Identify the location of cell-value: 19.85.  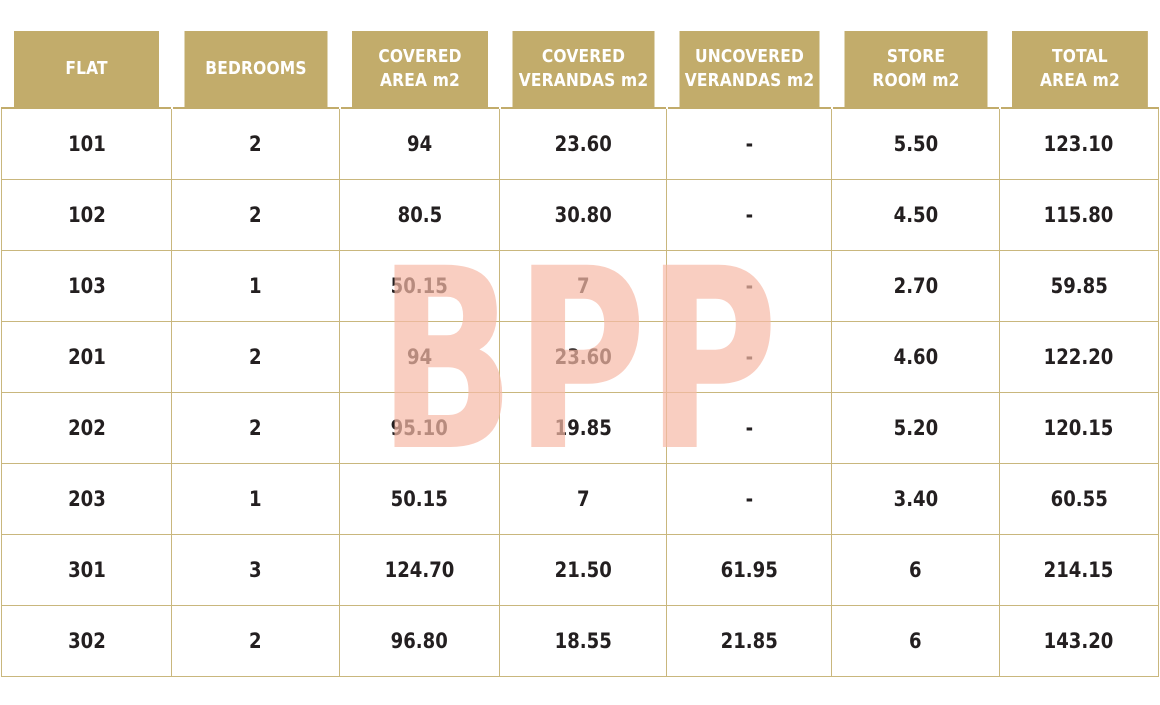
(583, 428).